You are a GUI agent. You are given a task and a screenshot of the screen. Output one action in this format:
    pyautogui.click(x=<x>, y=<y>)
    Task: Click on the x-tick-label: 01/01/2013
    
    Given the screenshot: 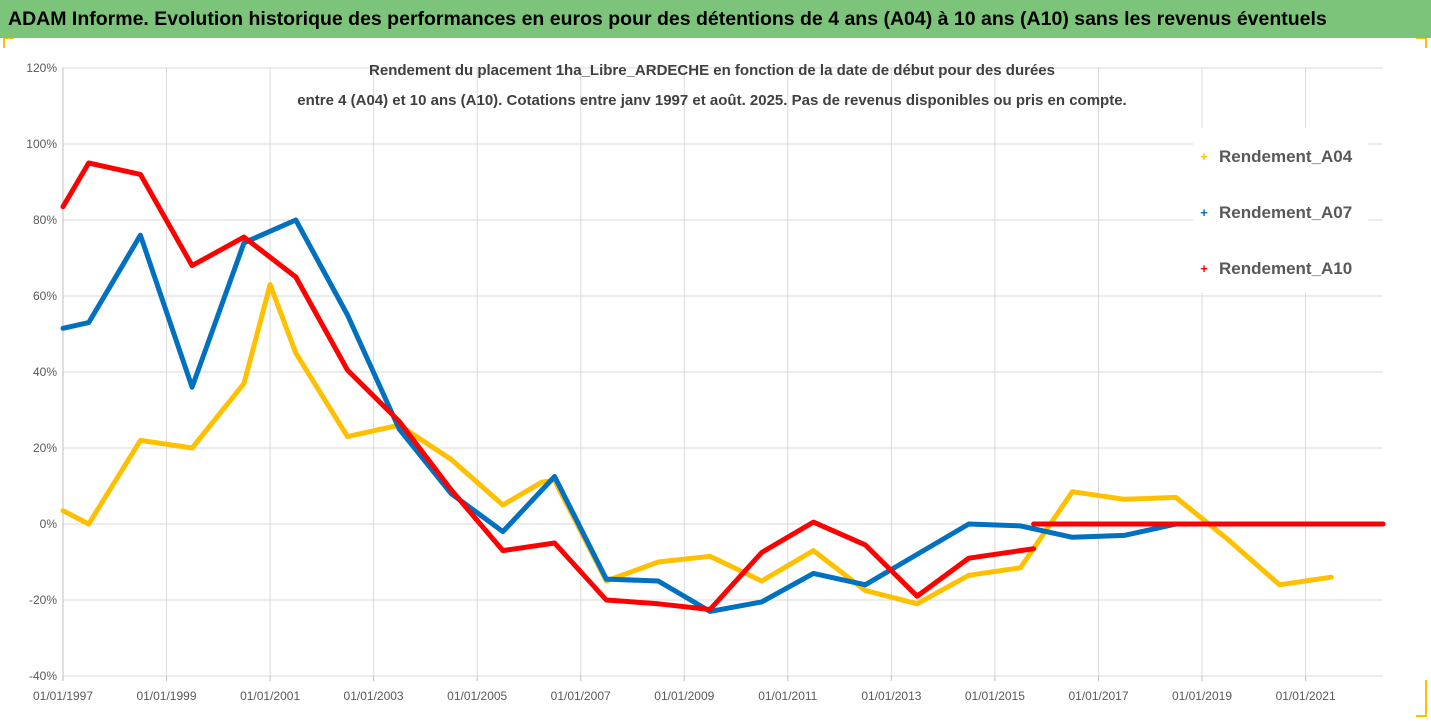 What is the action you would take?
    pyautogui.click(x=891, y=696)
    